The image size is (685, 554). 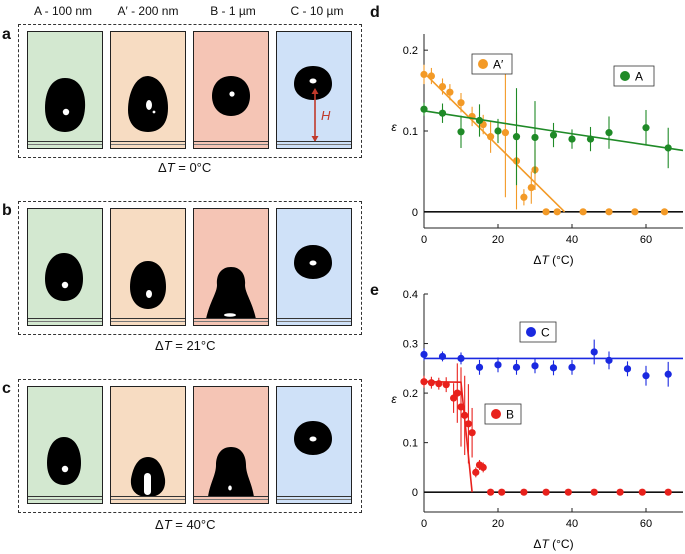 What do you see at coordinates (410, 394) in the screenshot?
I see `y-tick-label: 0.2` at bounding box center [410, 394].